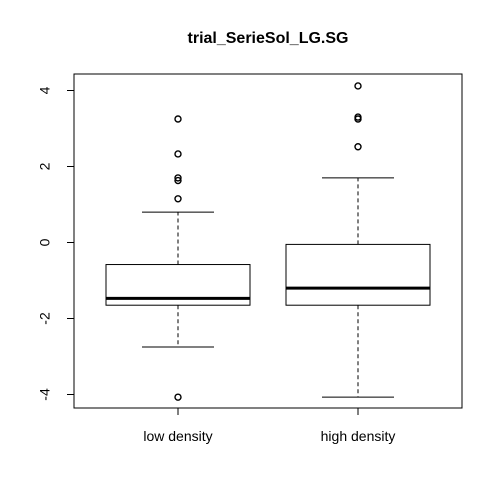 This screenshot has width=500, height=500. I want to click on x-tick-label: high density, so click(358, 436).